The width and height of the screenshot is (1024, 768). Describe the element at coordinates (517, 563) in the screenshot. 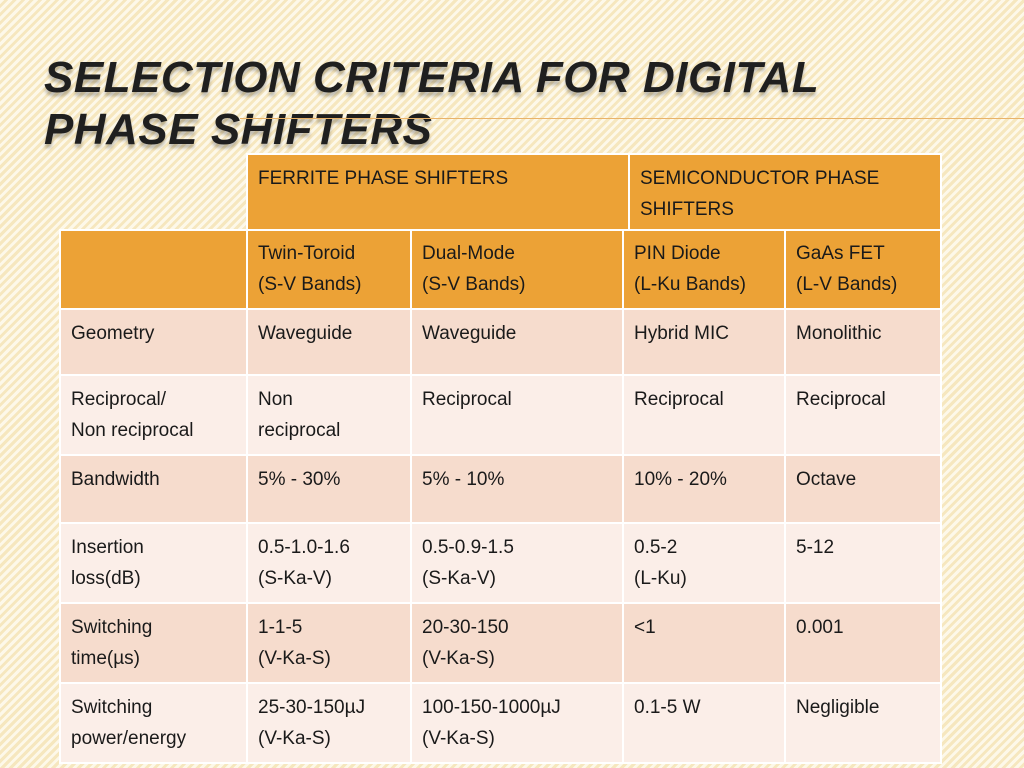

I see `table-cell: 0.5-0.9-1.5 (S-Ka-V)` at that location.